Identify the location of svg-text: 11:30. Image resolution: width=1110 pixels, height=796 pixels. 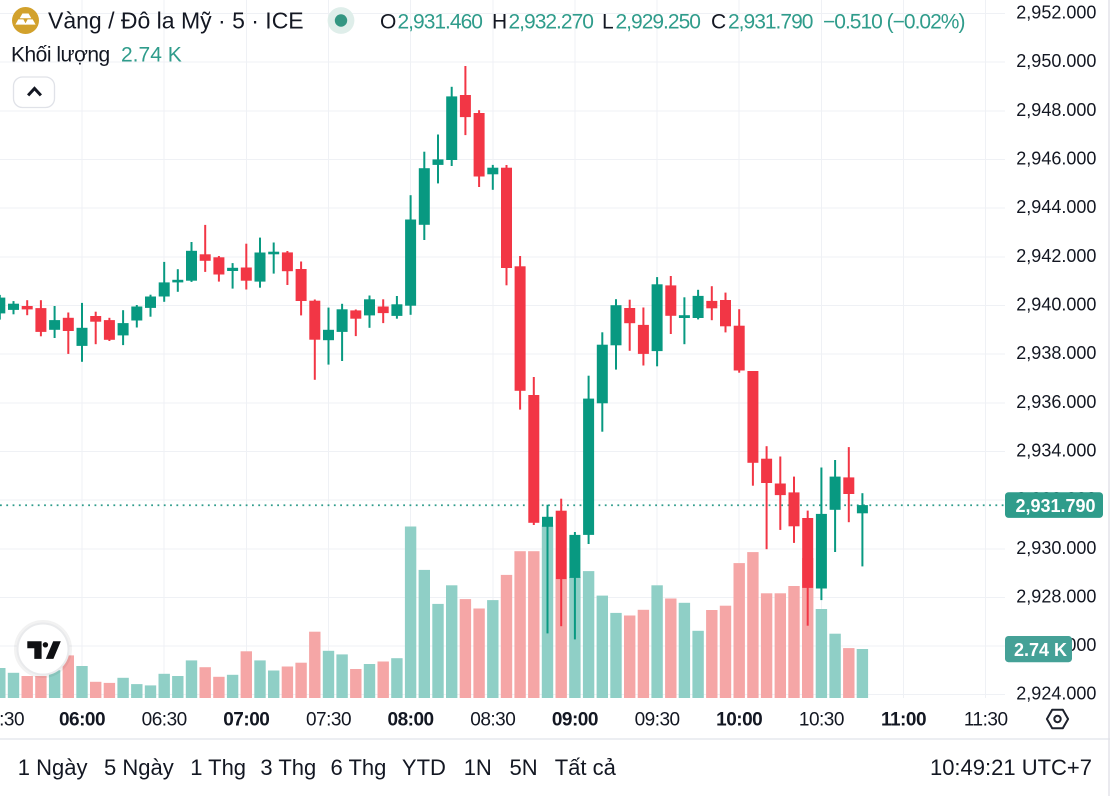
(986, 720).